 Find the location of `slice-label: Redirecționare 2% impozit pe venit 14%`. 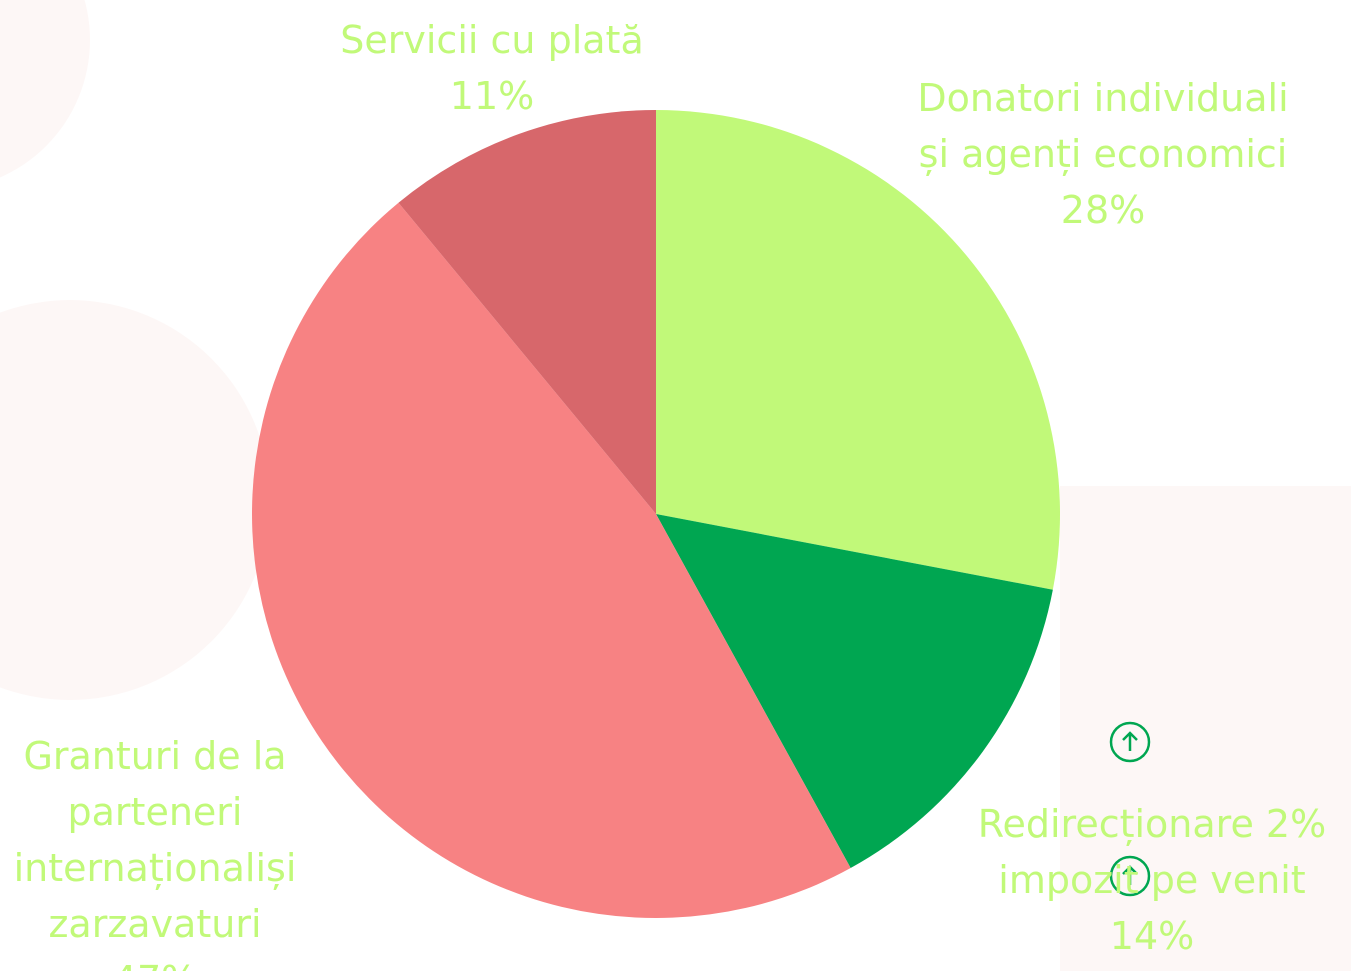

slice-label: Redirecționare 2% impozit pe venit 14% is located at coordinates (1146, 880).